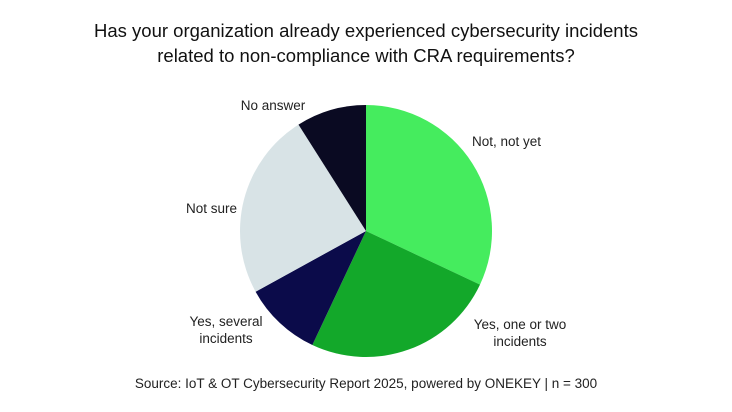 The width and height of the screenshot is (732, 412). I want to click on slice-label-1: Yes, one or two incidents, so click(520, 333).